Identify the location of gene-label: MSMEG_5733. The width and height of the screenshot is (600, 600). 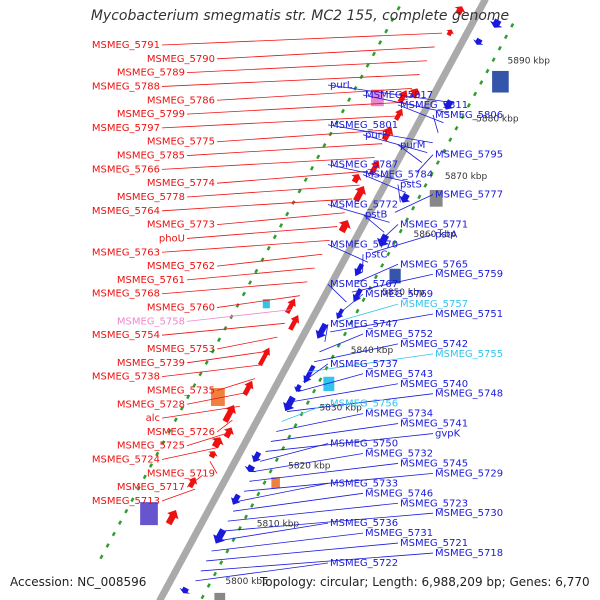
(364, 483).